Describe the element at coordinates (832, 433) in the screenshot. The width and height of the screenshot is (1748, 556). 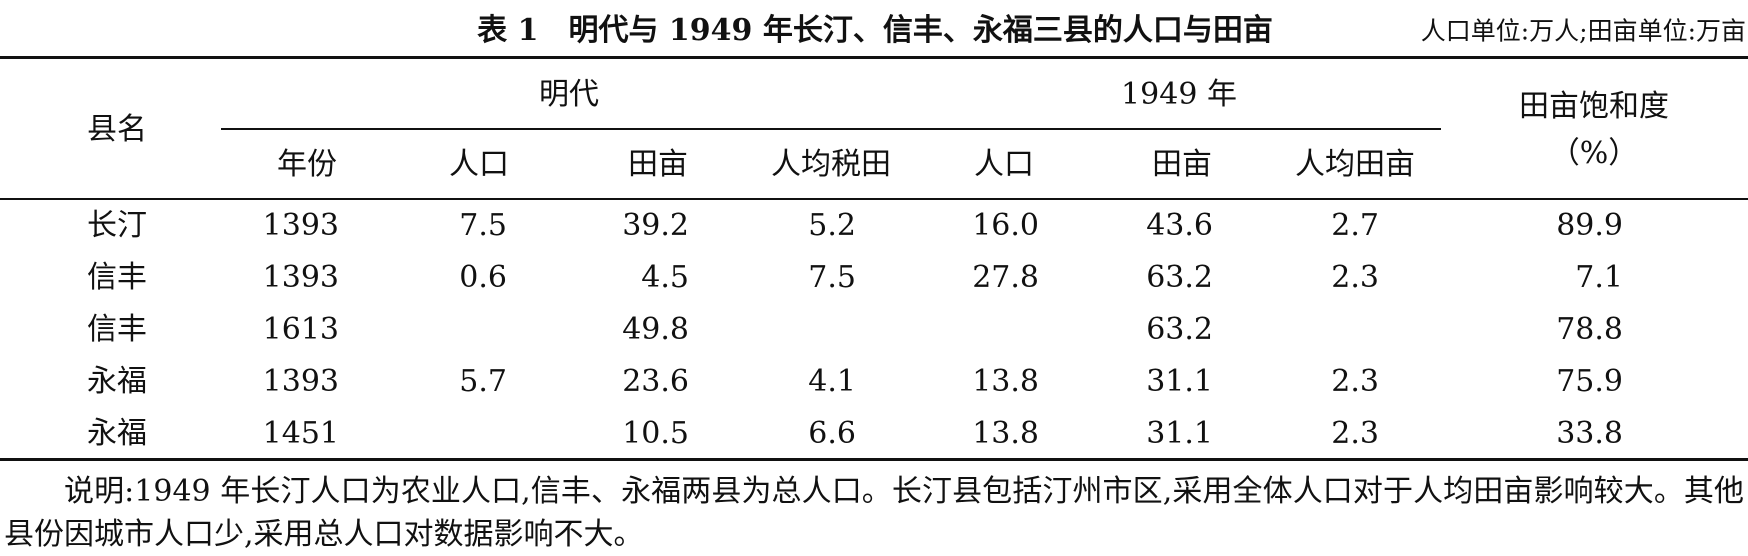
I see `table-cell: 6.6` at that location.